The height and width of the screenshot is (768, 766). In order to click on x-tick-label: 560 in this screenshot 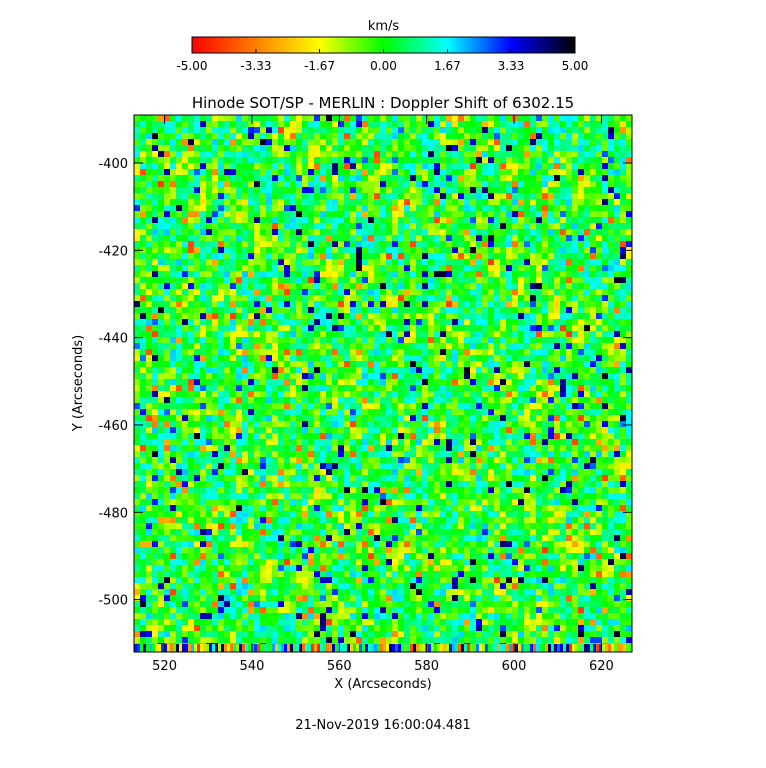, I will do `click(339, 666)`.